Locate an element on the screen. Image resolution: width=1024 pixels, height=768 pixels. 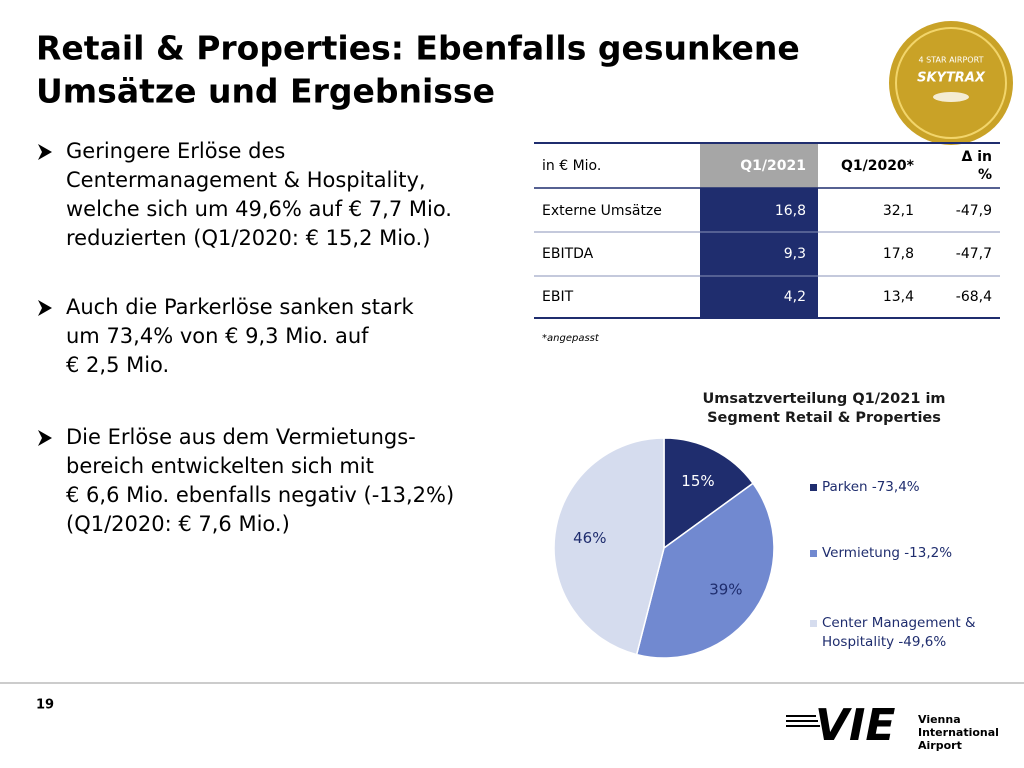
table-cell: 4,2 is located at coordinates (795, 297).